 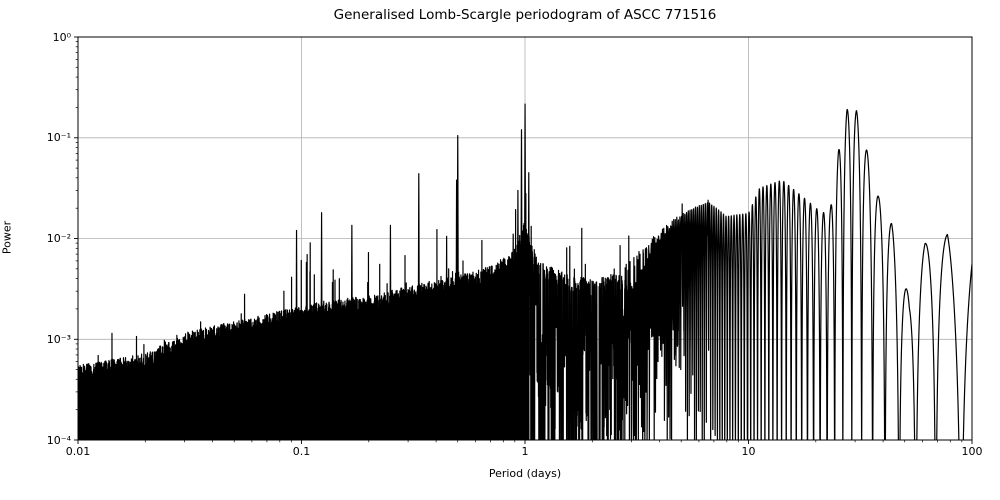 What do you see at coordinates (525, 473) in the screenshot?
I see `x-axis-label: Period (days)` at bounding box center [525, 473].